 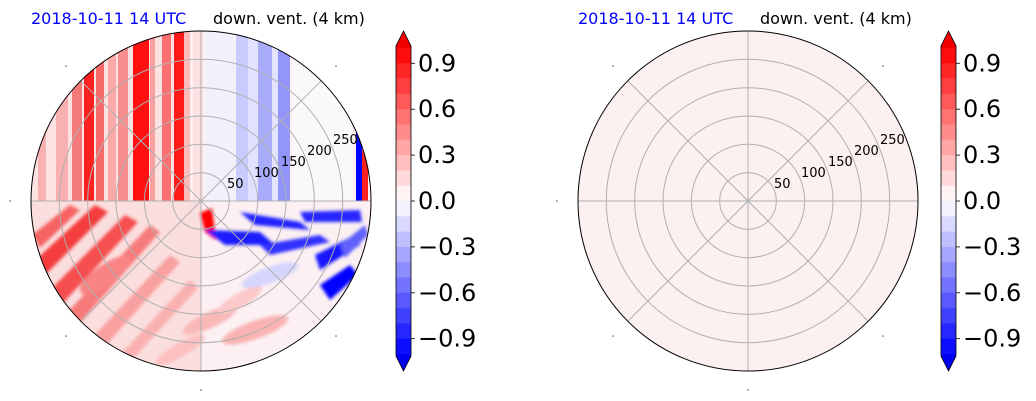 What do you see at coordinates (108, 18) in the screenshot?
I see `left-date-label: 2018-10-11 14 UTC` at bounding box center [108, 18].